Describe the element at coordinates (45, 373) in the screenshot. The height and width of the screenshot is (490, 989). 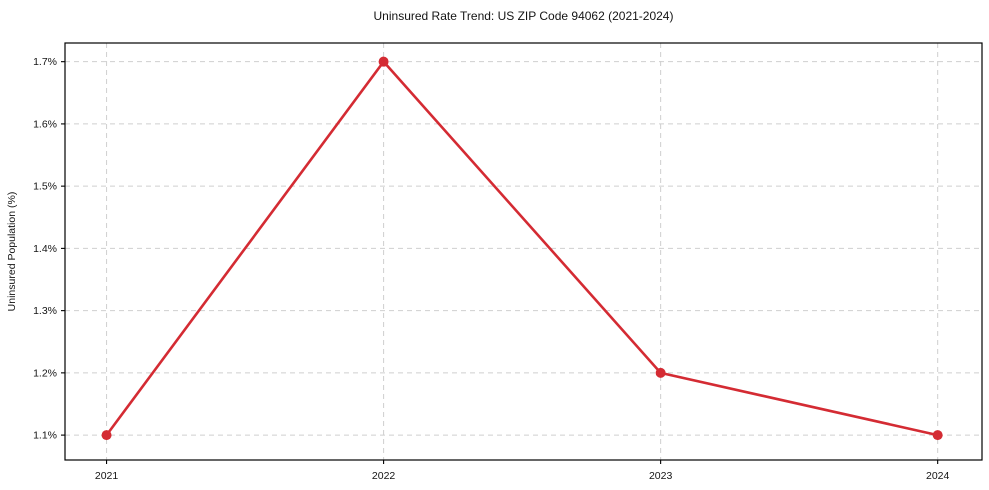
I see `y-tick-label: 1.2%` at that location.